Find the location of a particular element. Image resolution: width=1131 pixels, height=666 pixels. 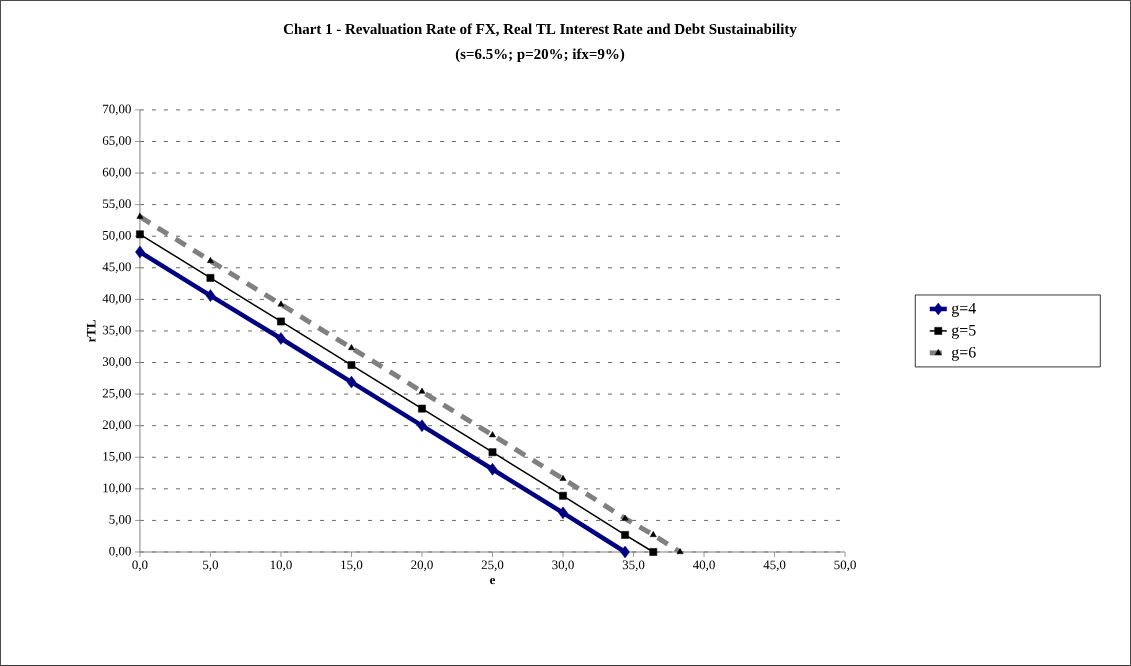

x-tick-label: 10,0 is located at coordinates (281, 566).